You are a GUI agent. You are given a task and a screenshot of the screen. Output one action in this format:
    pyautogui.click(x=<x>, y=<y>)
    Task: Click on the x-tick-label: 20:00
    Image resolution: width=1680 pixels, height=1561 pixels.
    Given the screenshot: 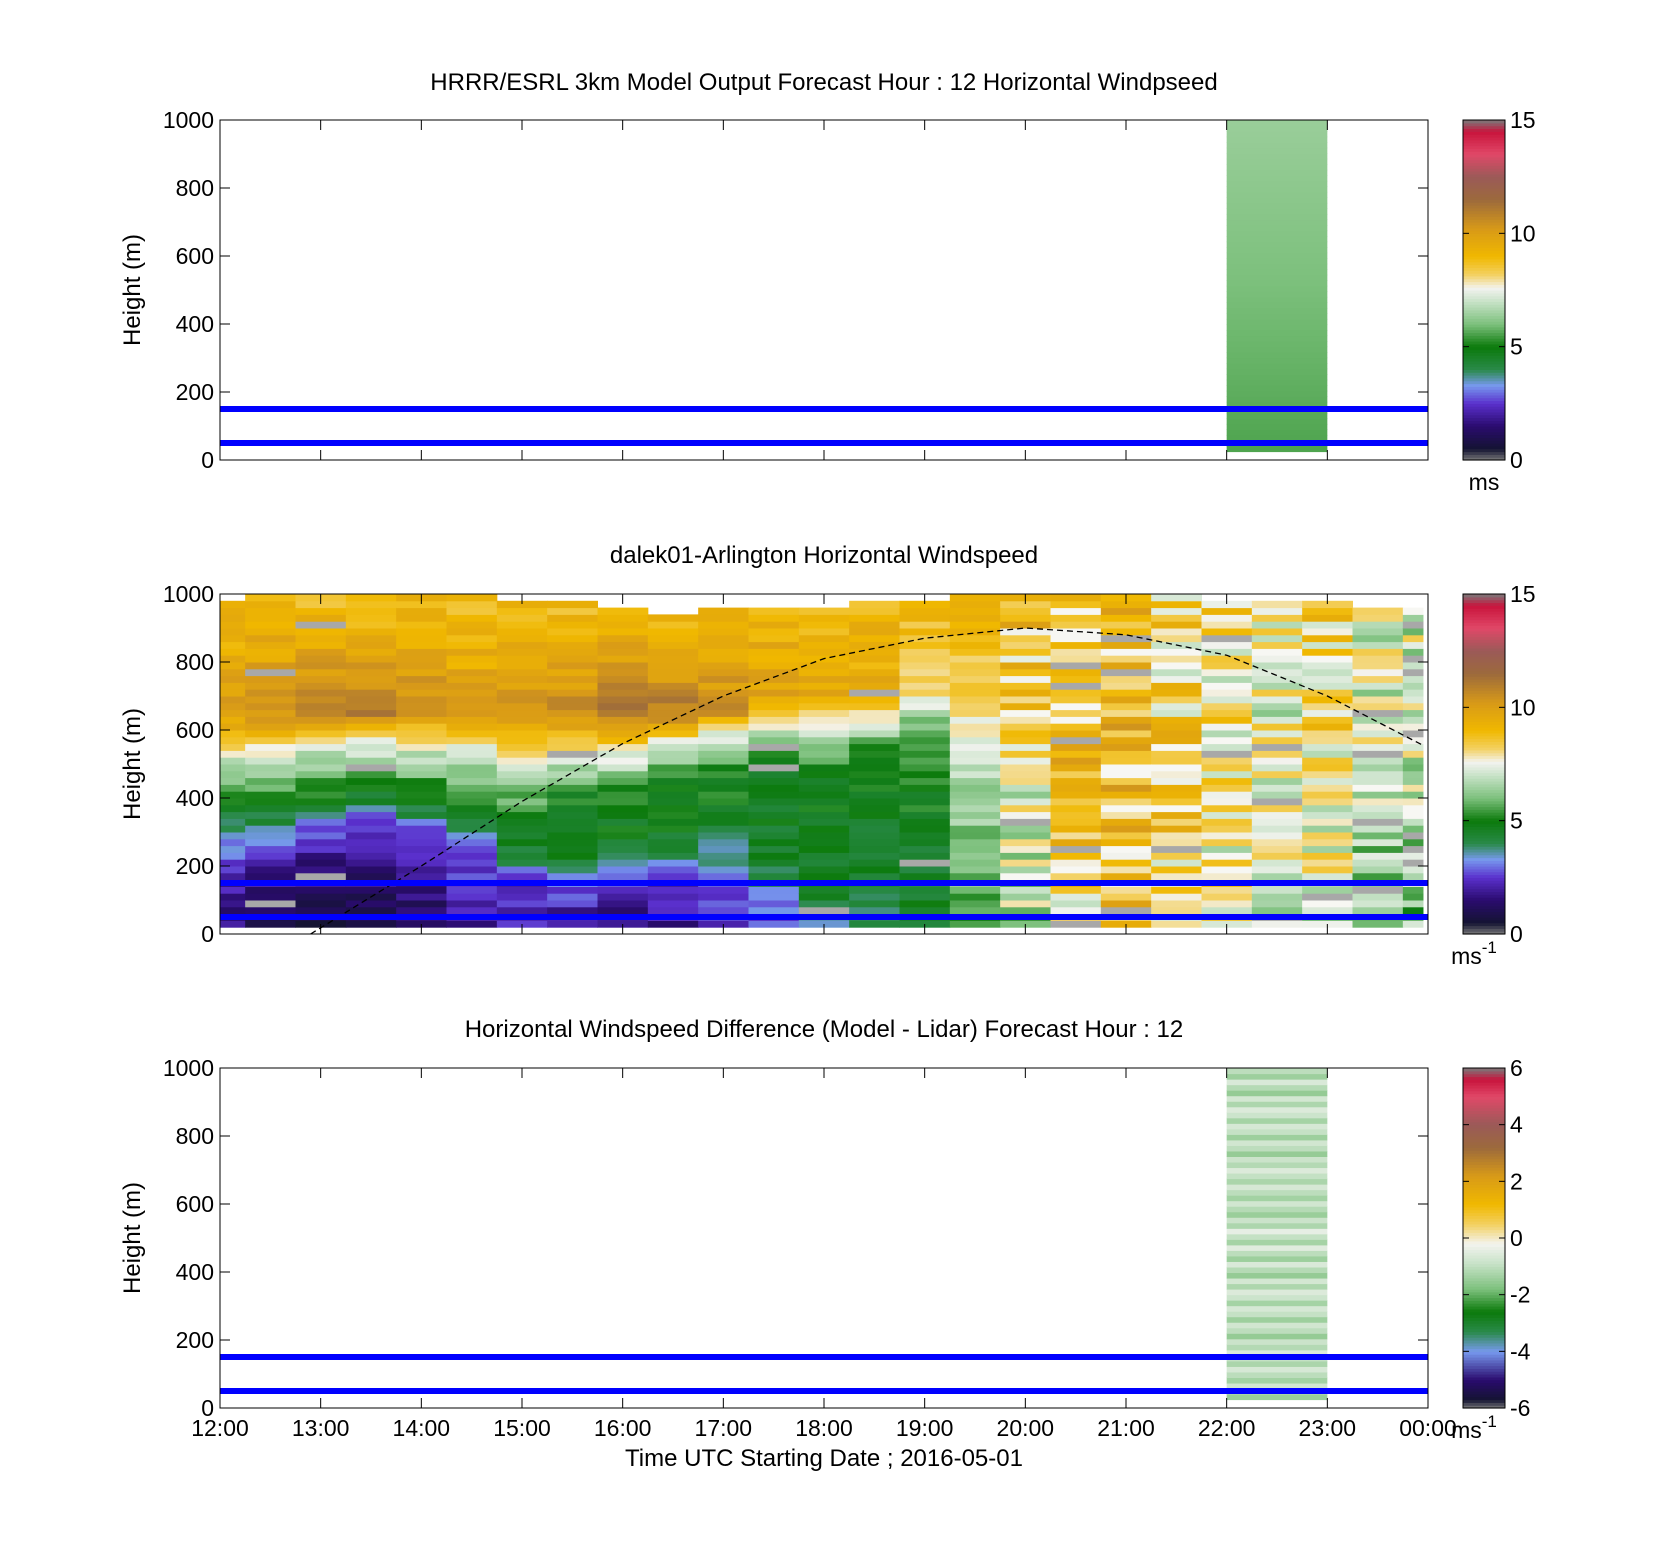 What is the action you would take?
    pyautogui.click(x=1026, y=1428)
    